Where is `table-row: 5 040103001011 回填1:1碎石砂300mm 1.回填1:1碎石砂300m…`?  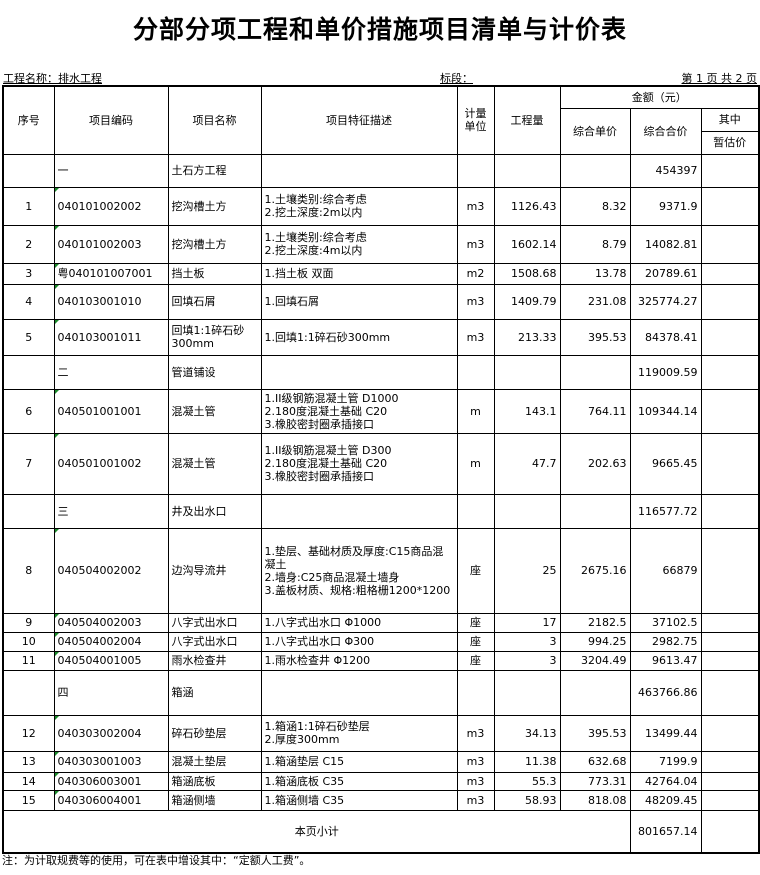 table-row: 5 040103001011 回填1:1碎石砂300mm 1.回填1:1碎石砂300m… is located at coordinates (381, 337).